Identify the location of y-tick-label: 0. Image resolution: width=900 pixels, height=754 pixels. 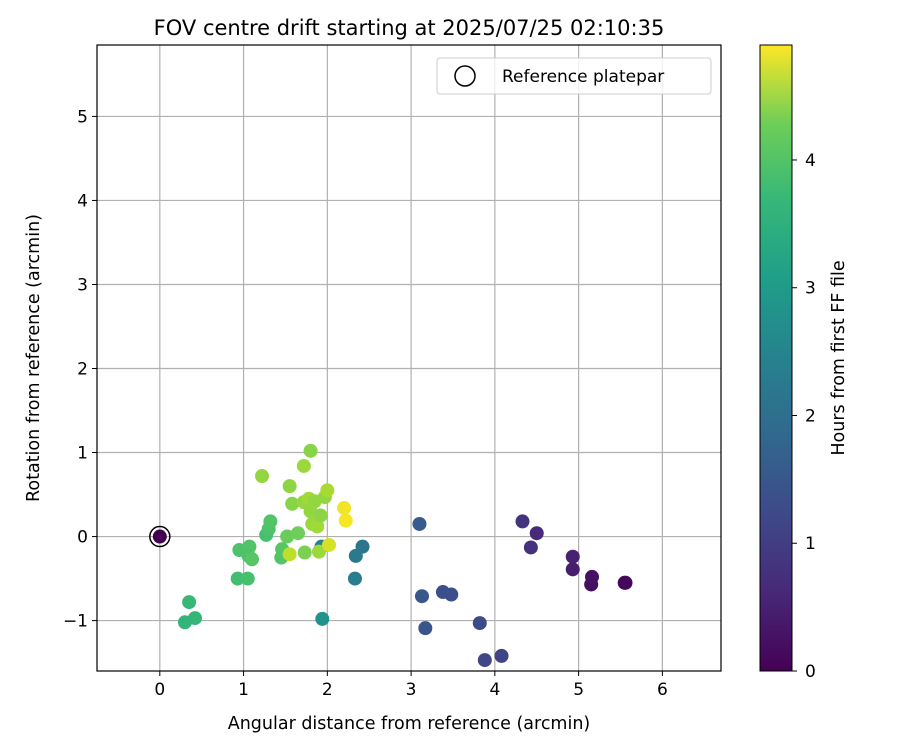
(82, 538).